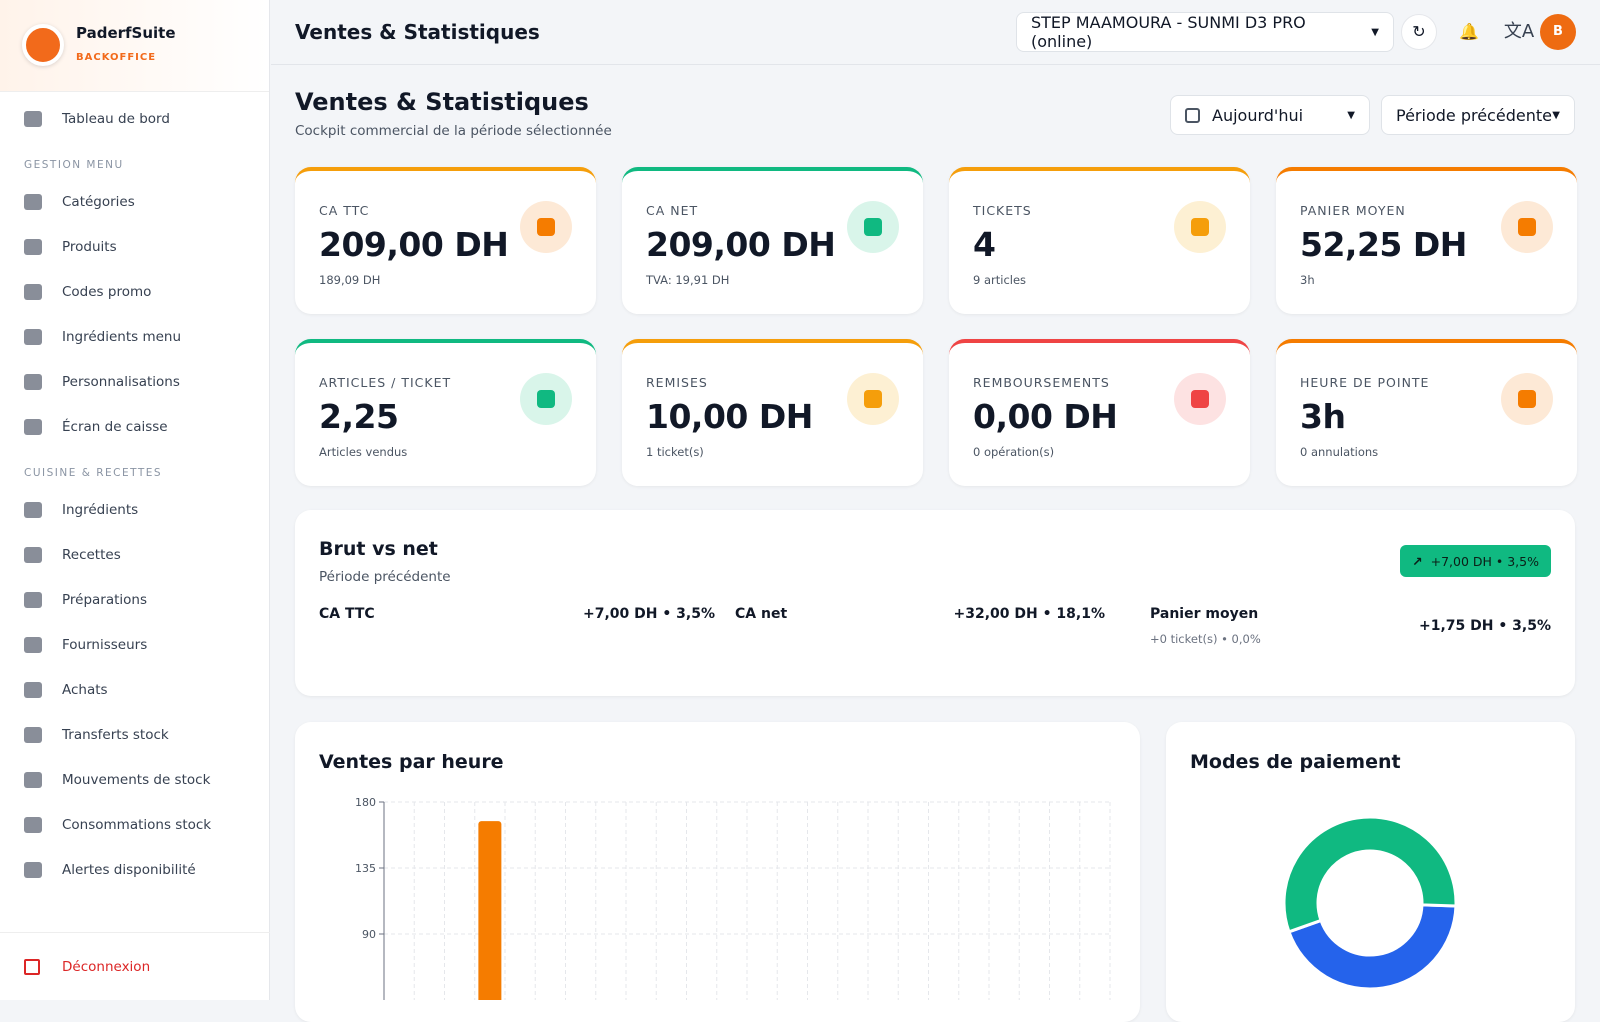 The width and height of the screenshot is (1600, 1022). I want to click on nav-item: Recettes, so click(134, 554).